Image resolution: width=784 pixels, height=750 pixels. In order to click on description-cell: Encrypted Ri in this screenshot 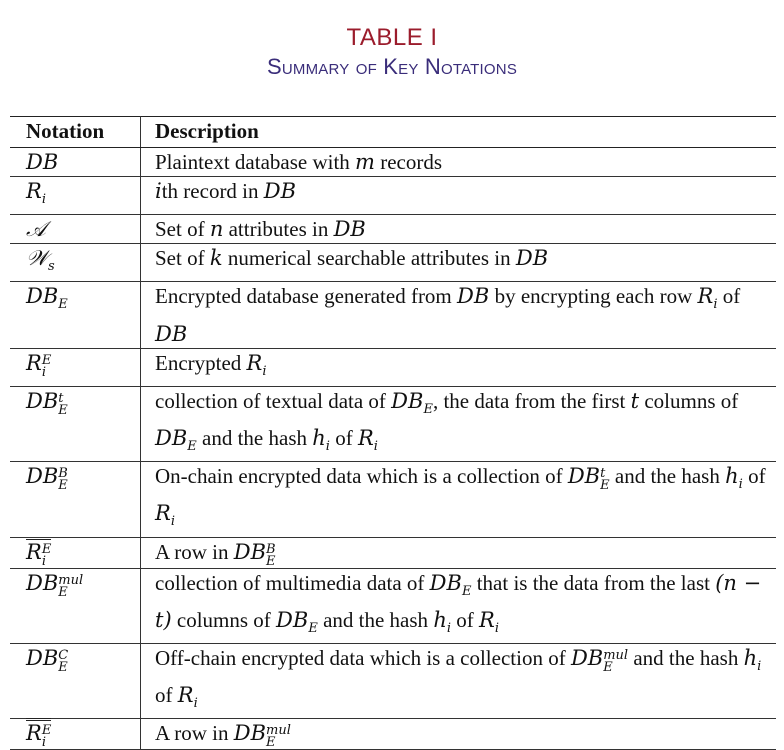, I will do `click(458, 367)`.